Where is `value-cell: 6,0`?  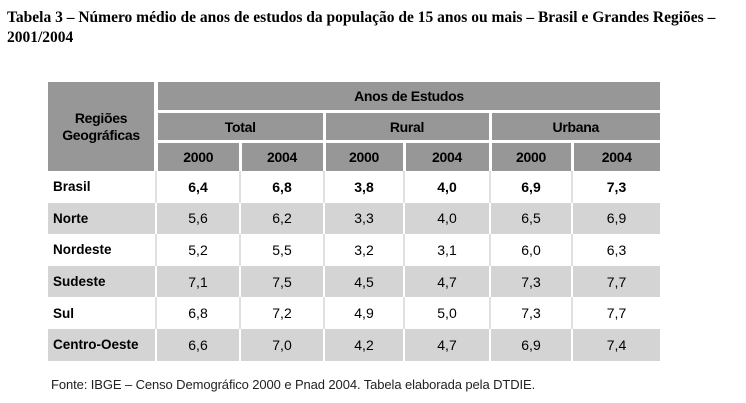 value-cell: 6,0 is located at coordinates (530, 250).